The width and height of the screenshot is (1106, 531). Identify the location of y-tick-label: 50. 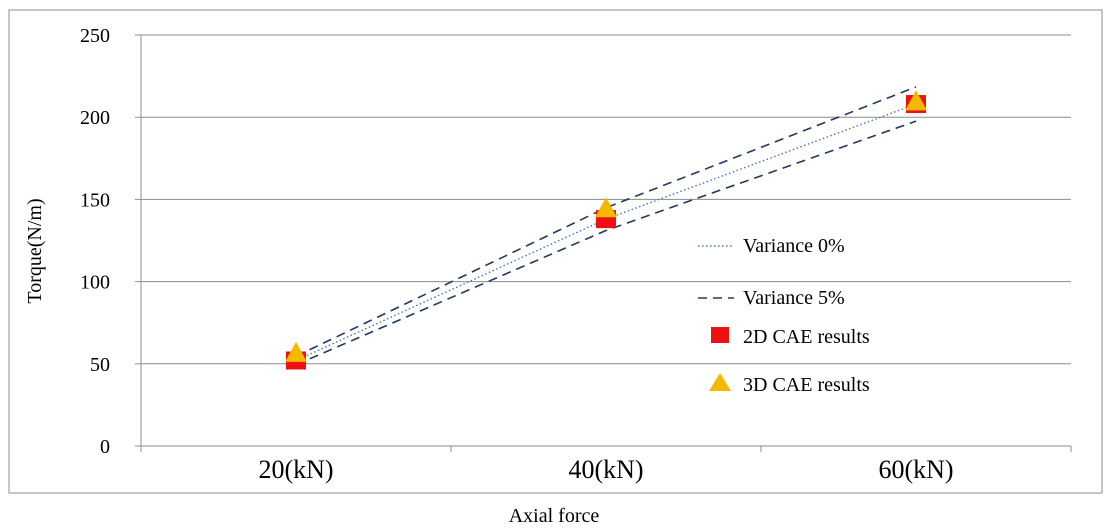
(100, 365).